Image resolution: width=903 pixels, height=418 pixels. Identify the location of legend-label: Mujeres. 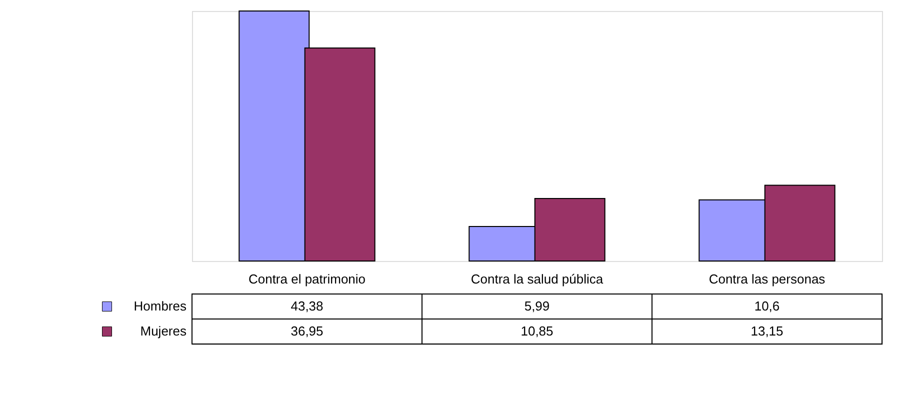
(163, 331).